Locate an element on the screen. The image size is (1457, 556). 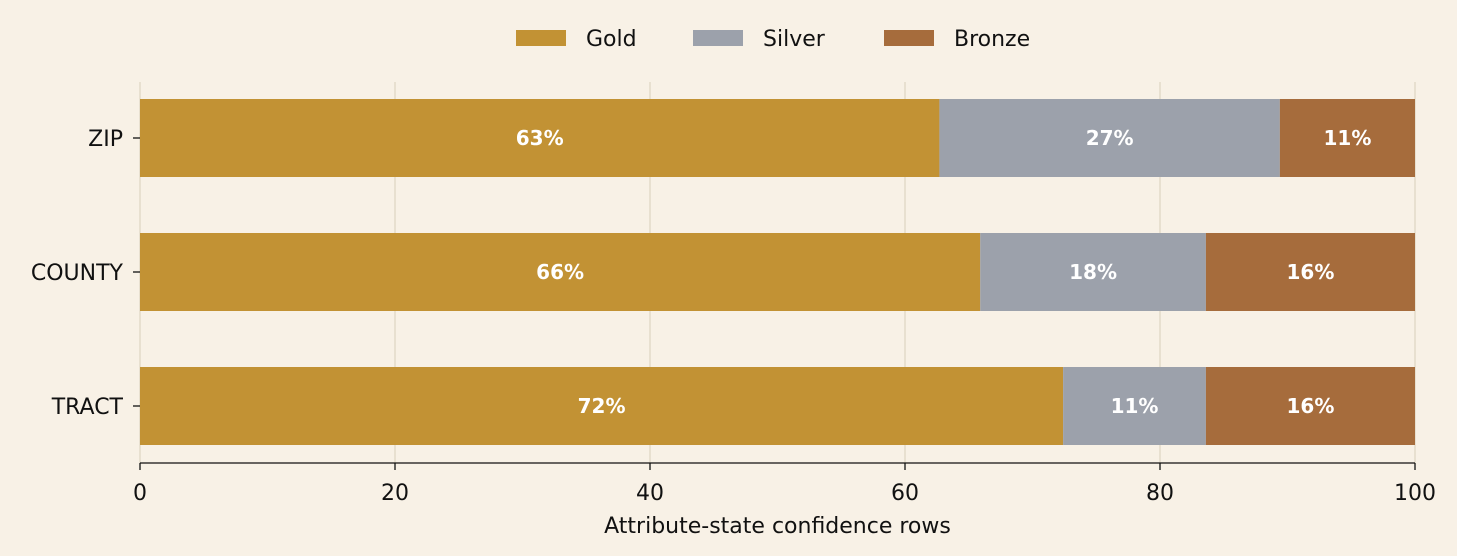
legend-label: Bronze is located at coordinates (992, 39).